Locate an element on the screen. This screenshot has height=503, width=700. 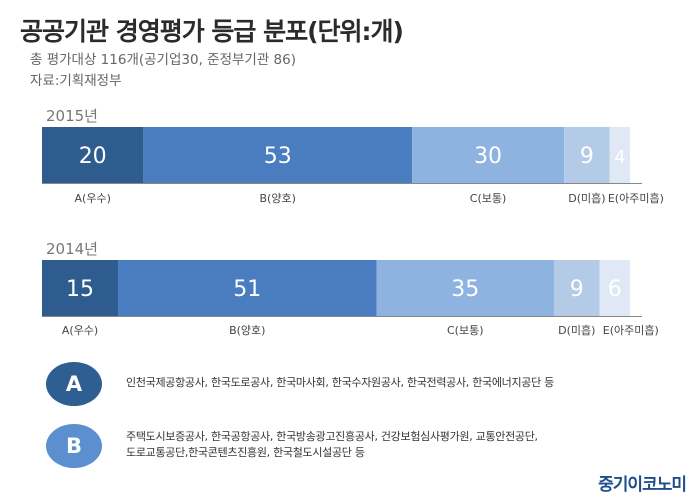
bar-value-label-2014-1: 51 is located at coordinates (247, 289).